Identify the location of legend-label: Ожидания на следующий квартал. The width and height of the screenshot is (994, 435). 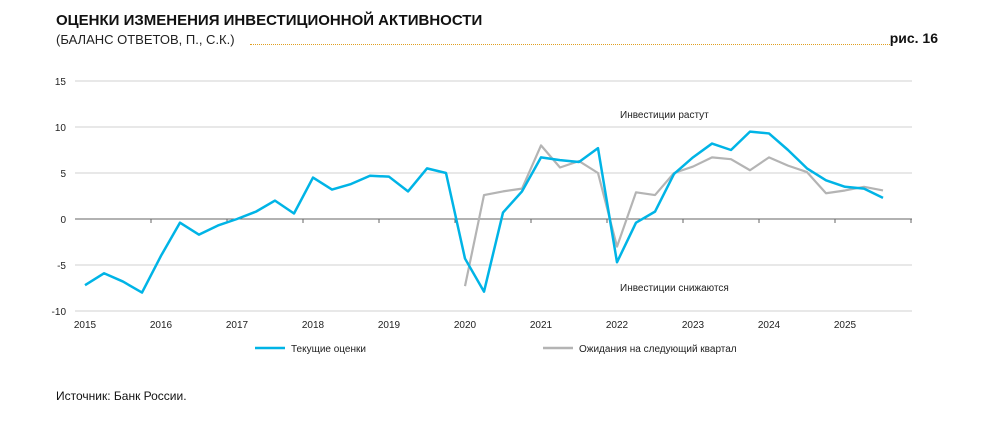
(658, 349).